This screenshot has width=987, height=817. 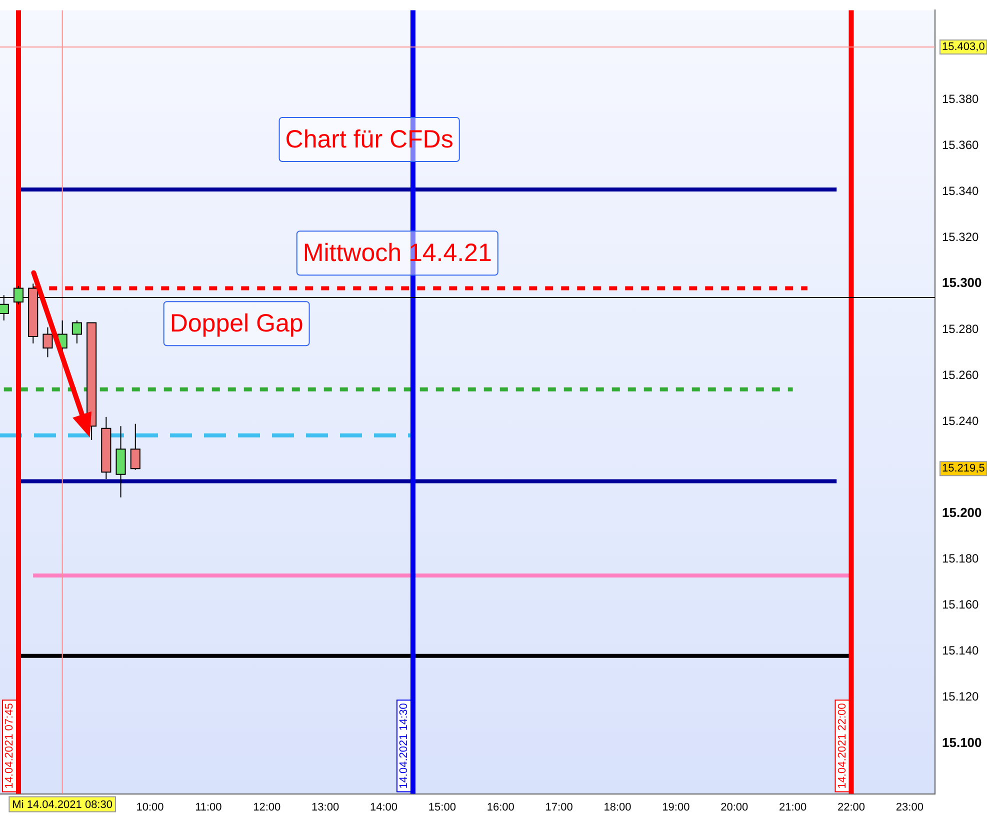 I want to click on y-tick-label: 15.240, so click(x=961, y=421).